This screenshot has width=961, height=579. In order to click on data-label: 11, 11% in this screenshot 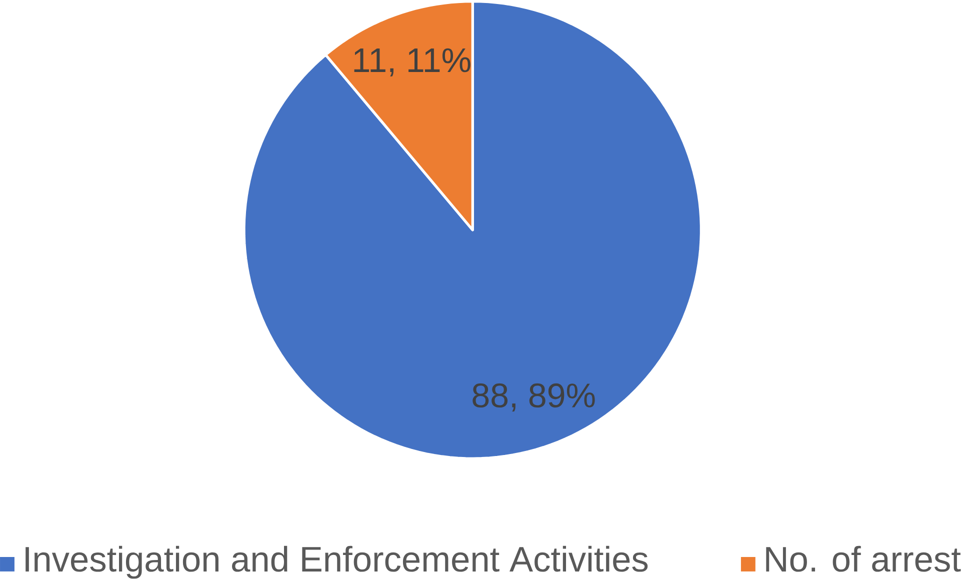, I will do `click(412, 62)`.